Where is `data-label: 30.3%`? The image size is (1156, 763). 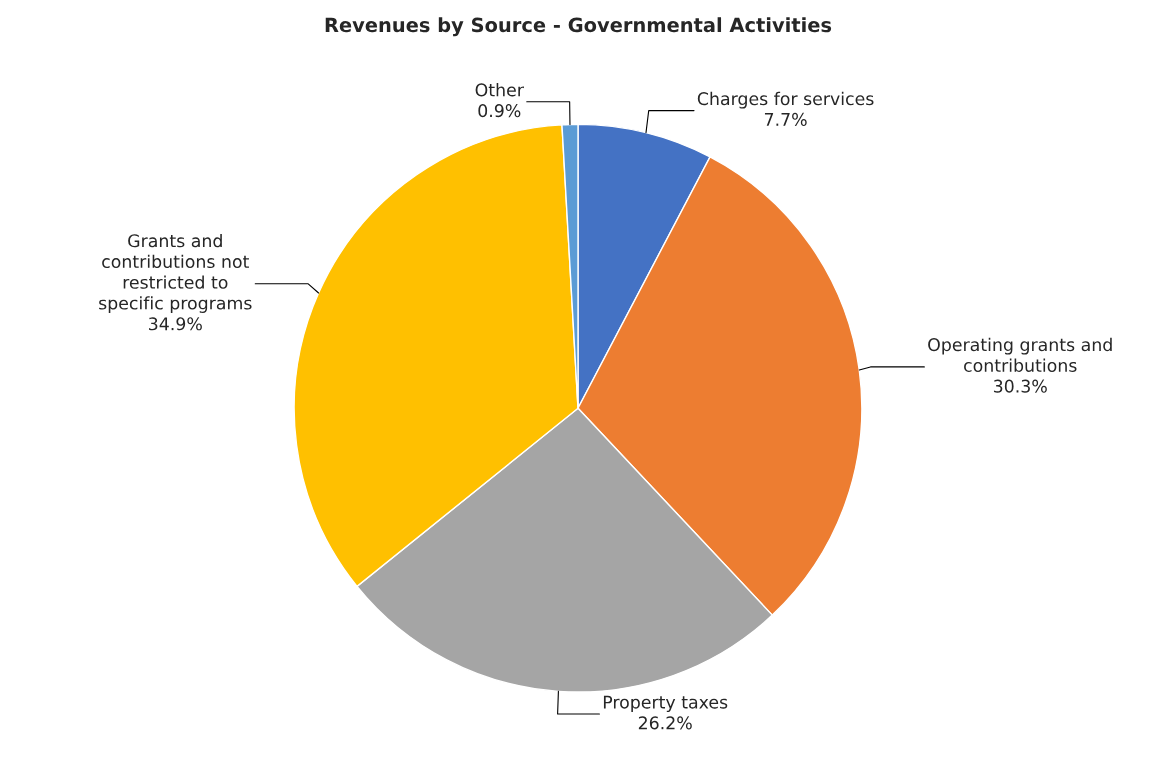
data-label: 30.3% is located at coordinates (1020, 386).